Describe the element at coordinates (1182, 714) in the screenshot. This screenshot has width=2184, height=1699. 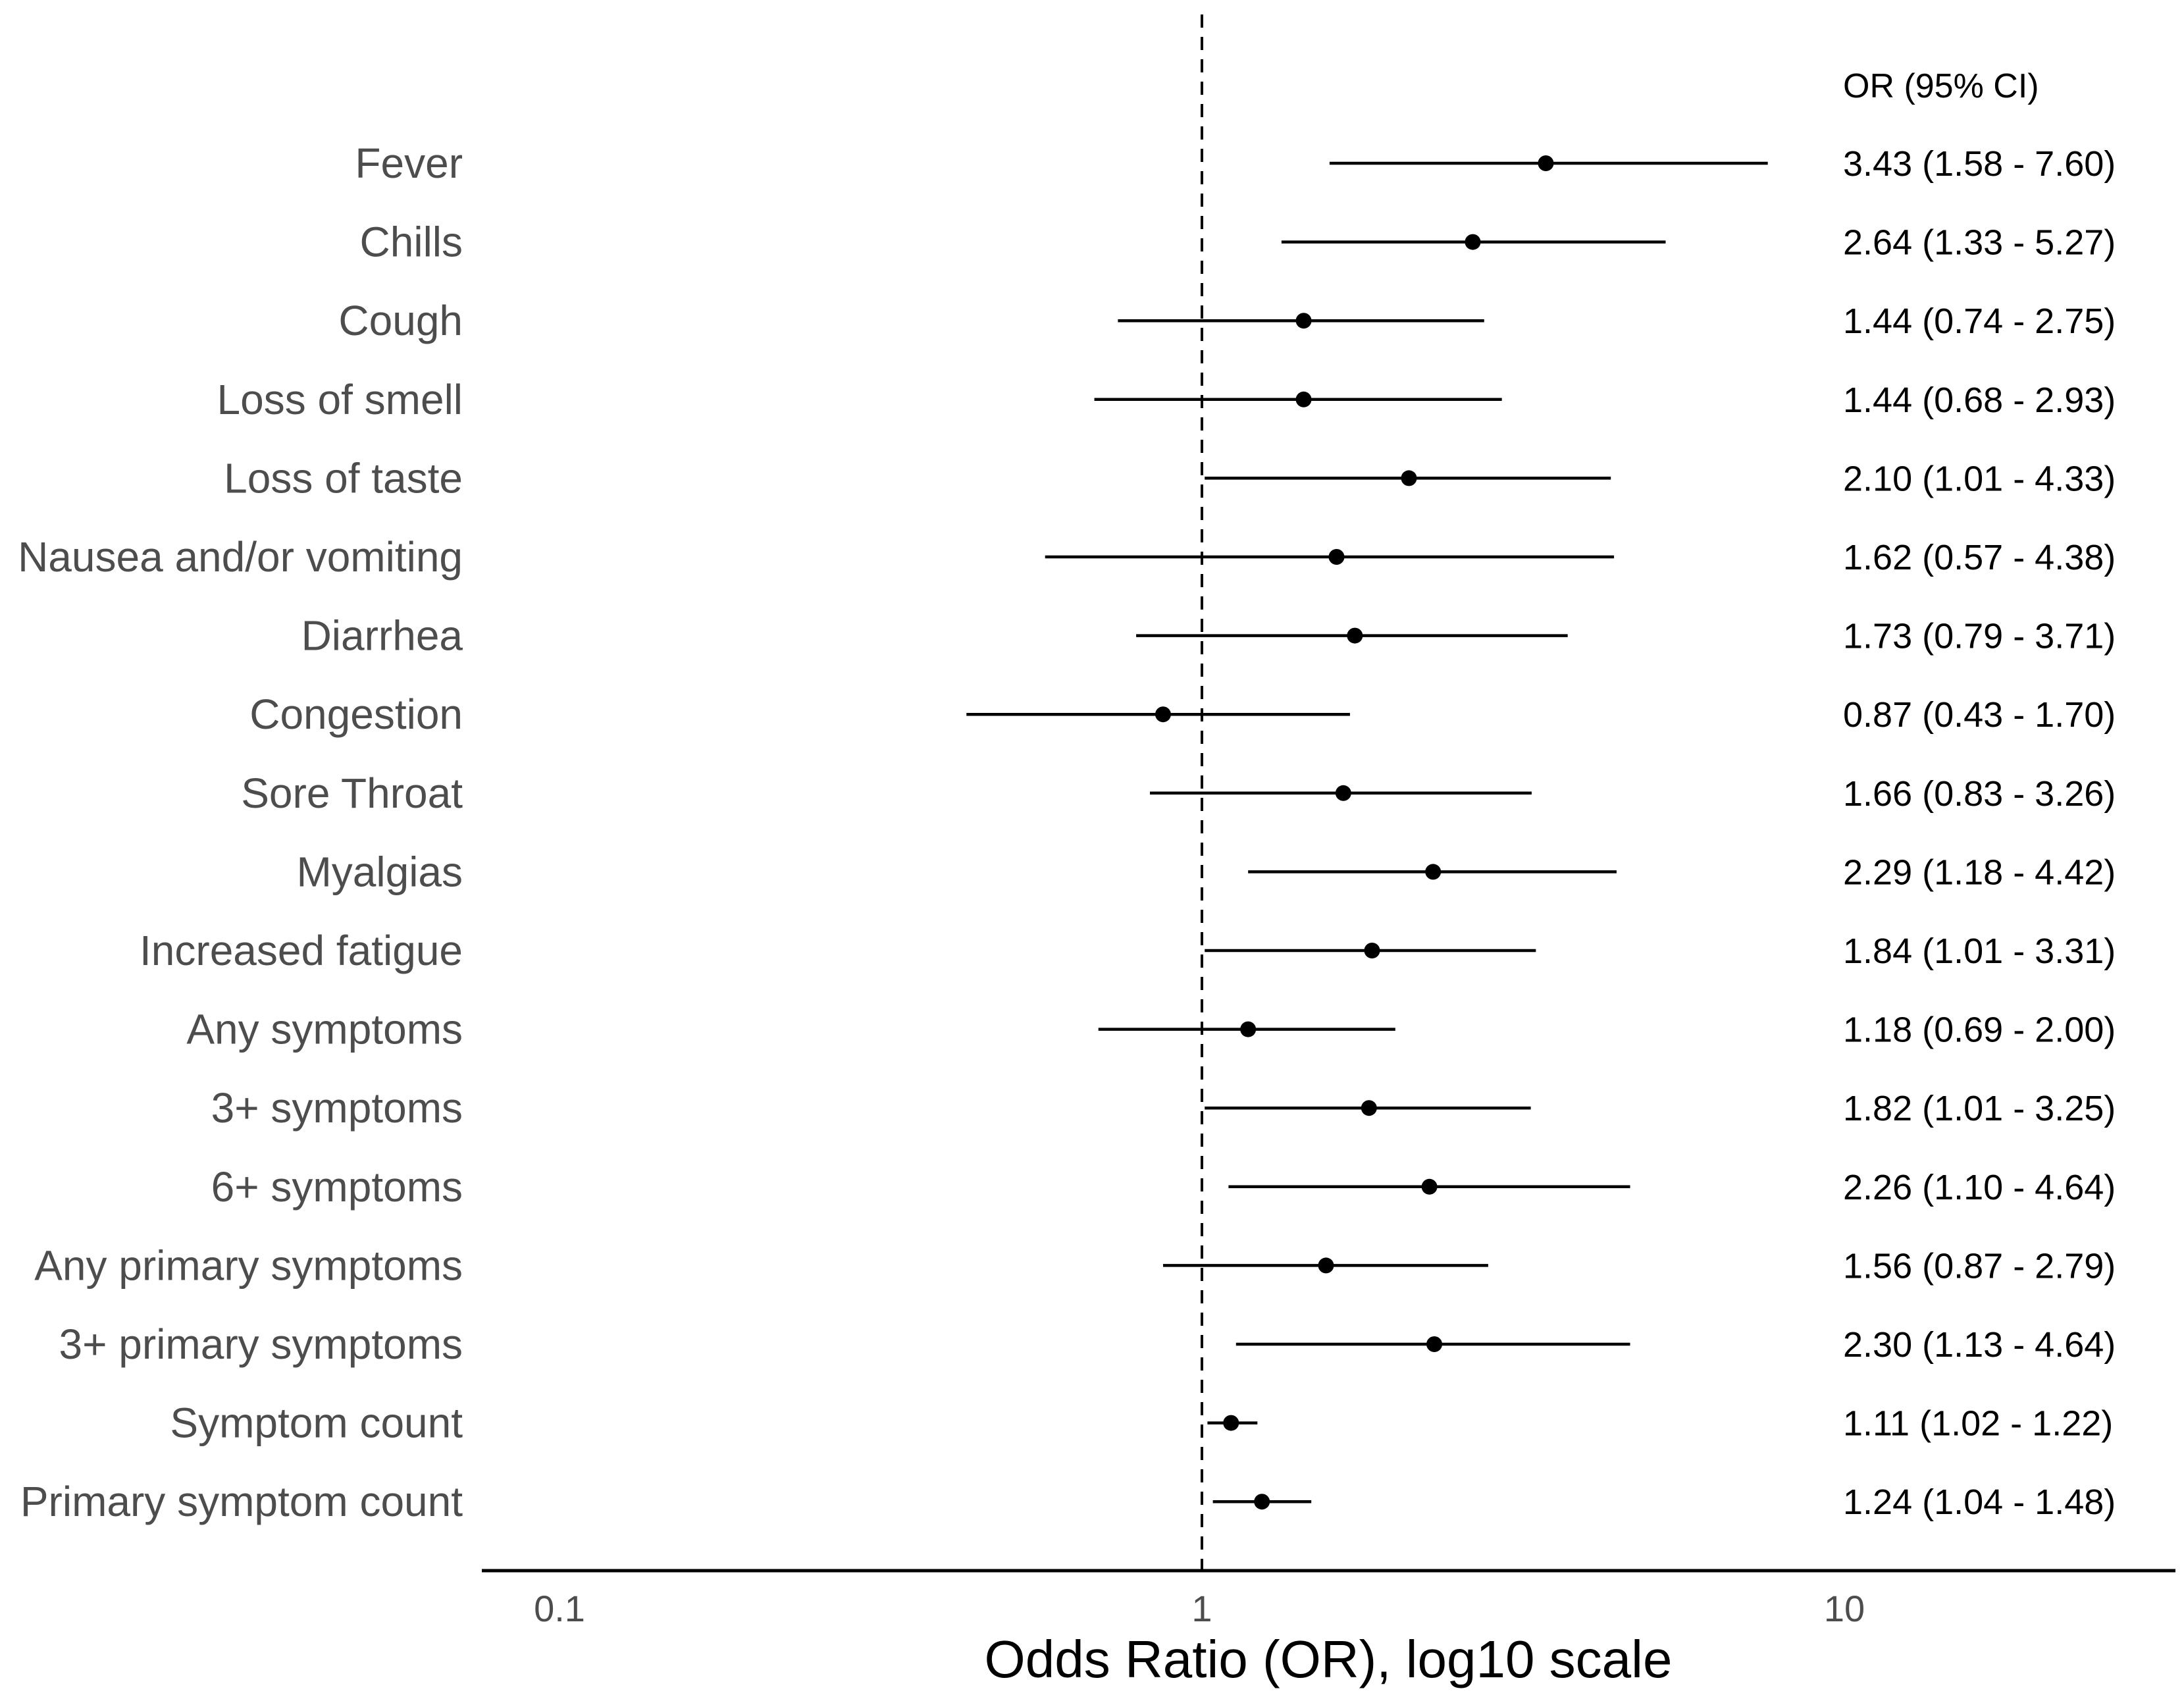
I see `forest-row: Congestion 0.87 (0.43 - 1.70)` at that location.